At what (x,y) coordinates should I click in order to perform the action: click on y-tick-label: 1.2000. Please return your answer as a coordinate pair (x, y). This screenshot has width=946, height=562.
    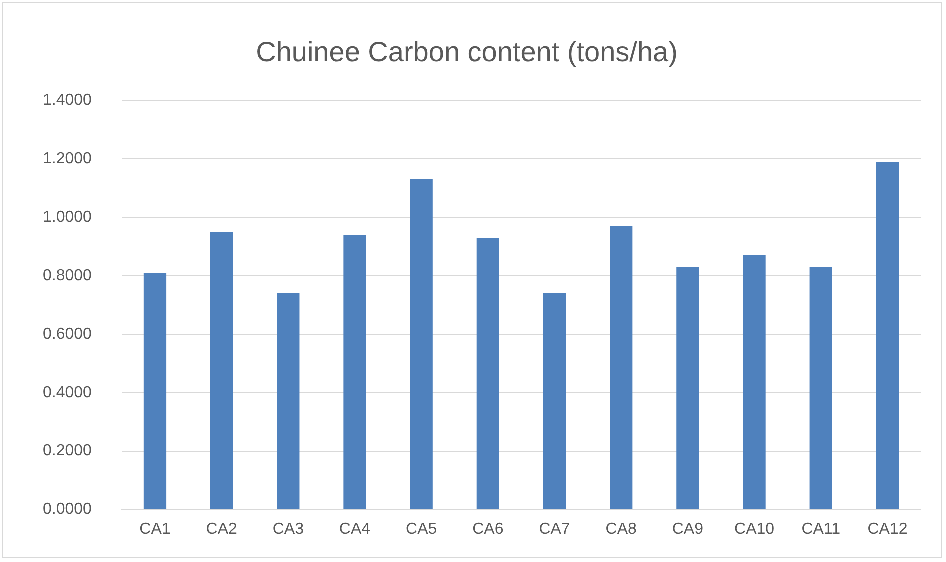
    Looking at the image, I should click on (67, 159).